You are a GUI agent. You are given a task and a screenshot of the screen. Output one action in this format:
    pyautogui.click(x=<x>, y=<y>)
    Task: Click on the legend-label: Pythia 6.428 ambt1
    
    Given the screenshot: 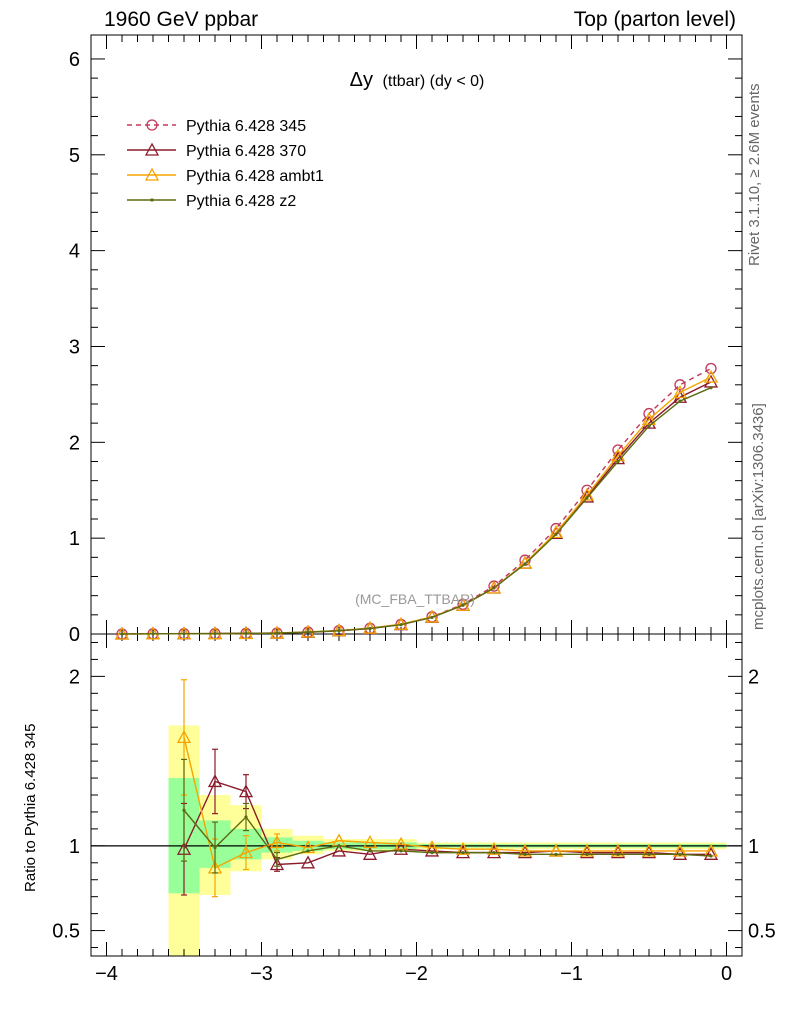 What is the action you would take?
    pyautogui.click(x=255, y=176)
    